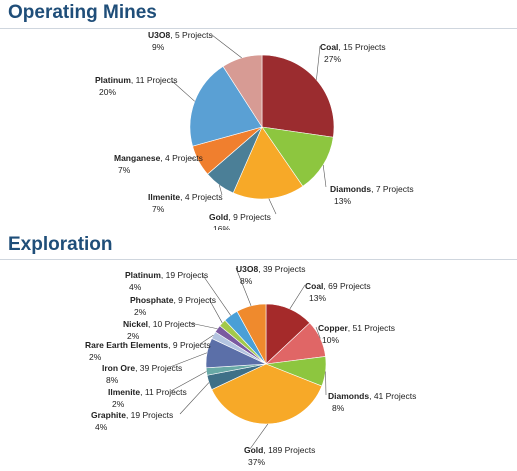  Describe the element at coordinates (317, 298) in the screenshot. I see `slice-percent-coal: 13%` at that location.